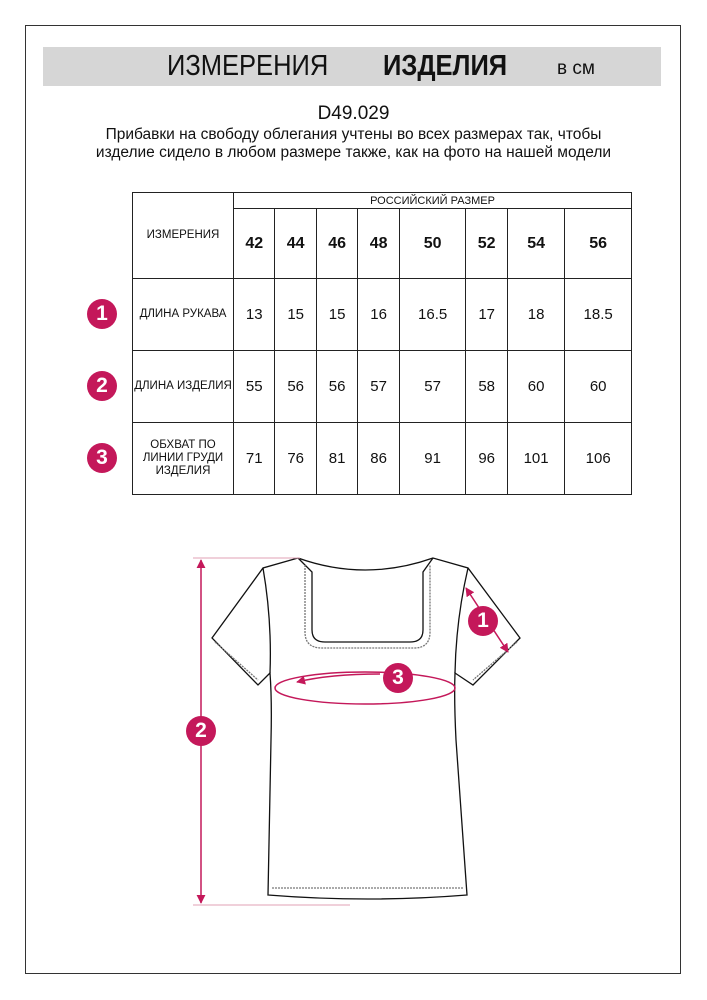 The width and height of the screenshot is (707, 1000). What do you see at coordinates (486, 386) in the screenshot?
I see `table-cell: 58` at bounding box center [486, 386].